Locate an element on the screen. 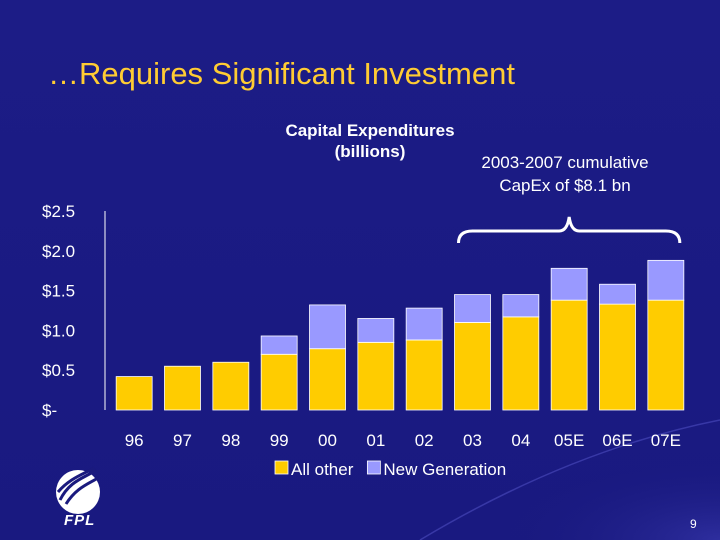 The image size is (720, 540). legend-label: New Generation is located at coordinates (444, 469).